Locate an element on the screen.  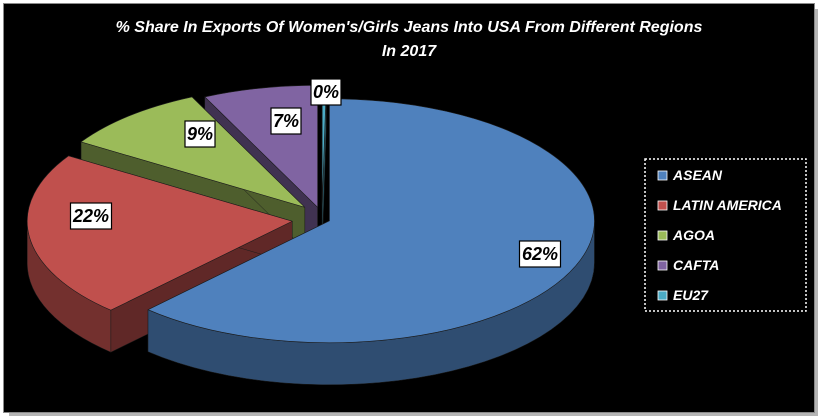
legend-item-eu27: EU27 is located at coordinates (683, 295).